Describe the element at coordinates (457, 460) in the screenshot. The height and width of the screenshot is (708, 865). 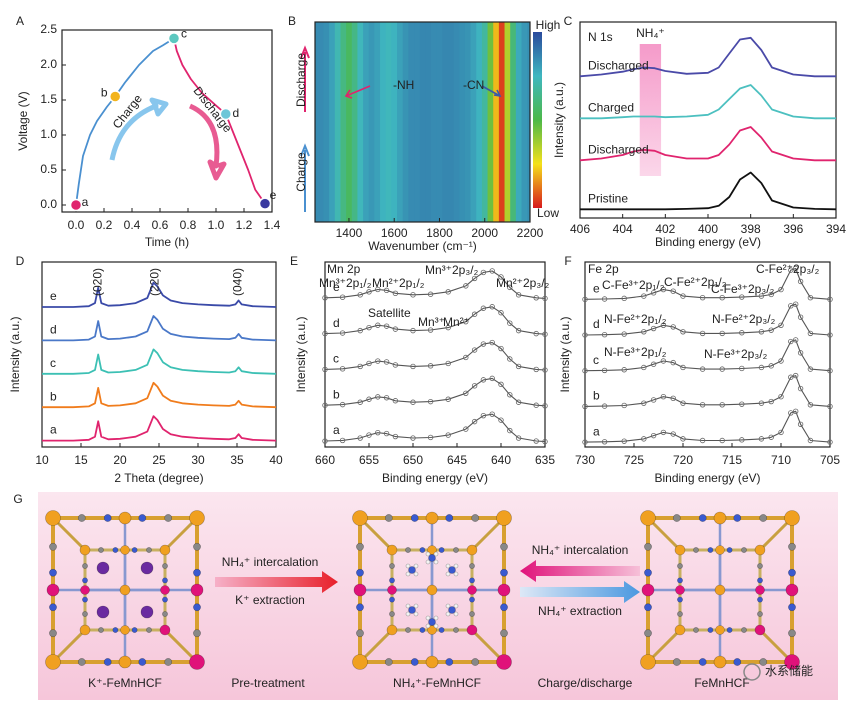
I see `x-tick-label: 645` at that location.